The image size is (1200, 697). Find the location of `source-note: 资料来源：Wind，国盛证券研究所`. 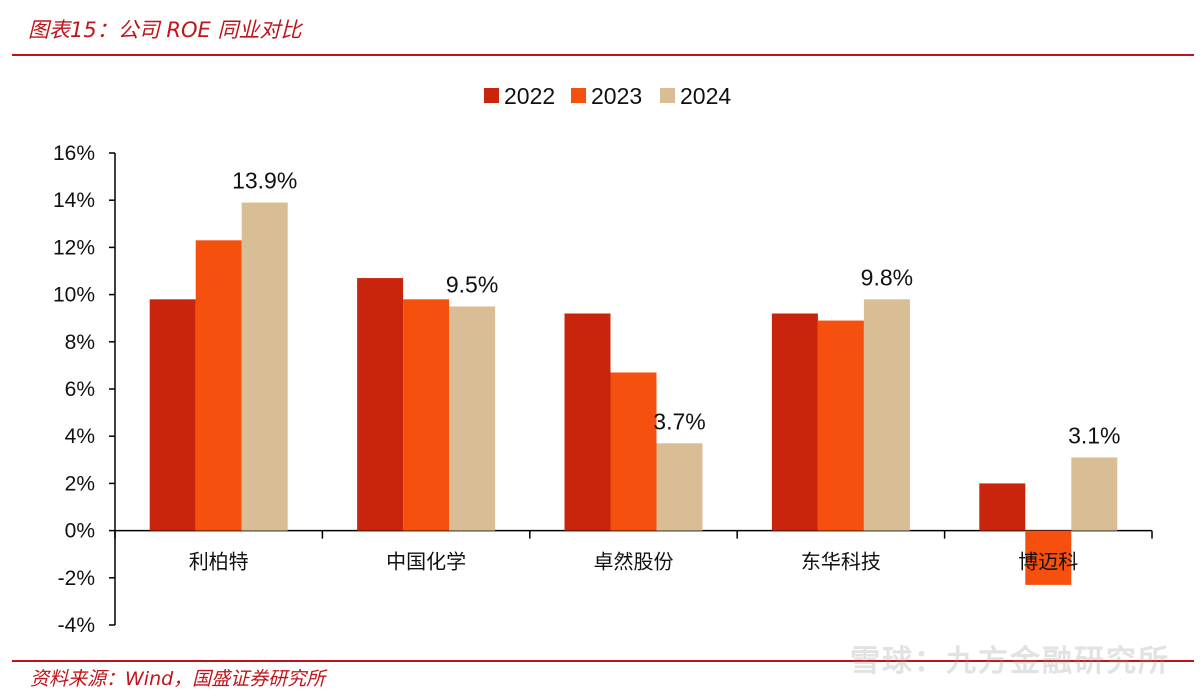

source-note: 资料来源：Wind，国盛证券研究所 is located at coordinates (178, 679).